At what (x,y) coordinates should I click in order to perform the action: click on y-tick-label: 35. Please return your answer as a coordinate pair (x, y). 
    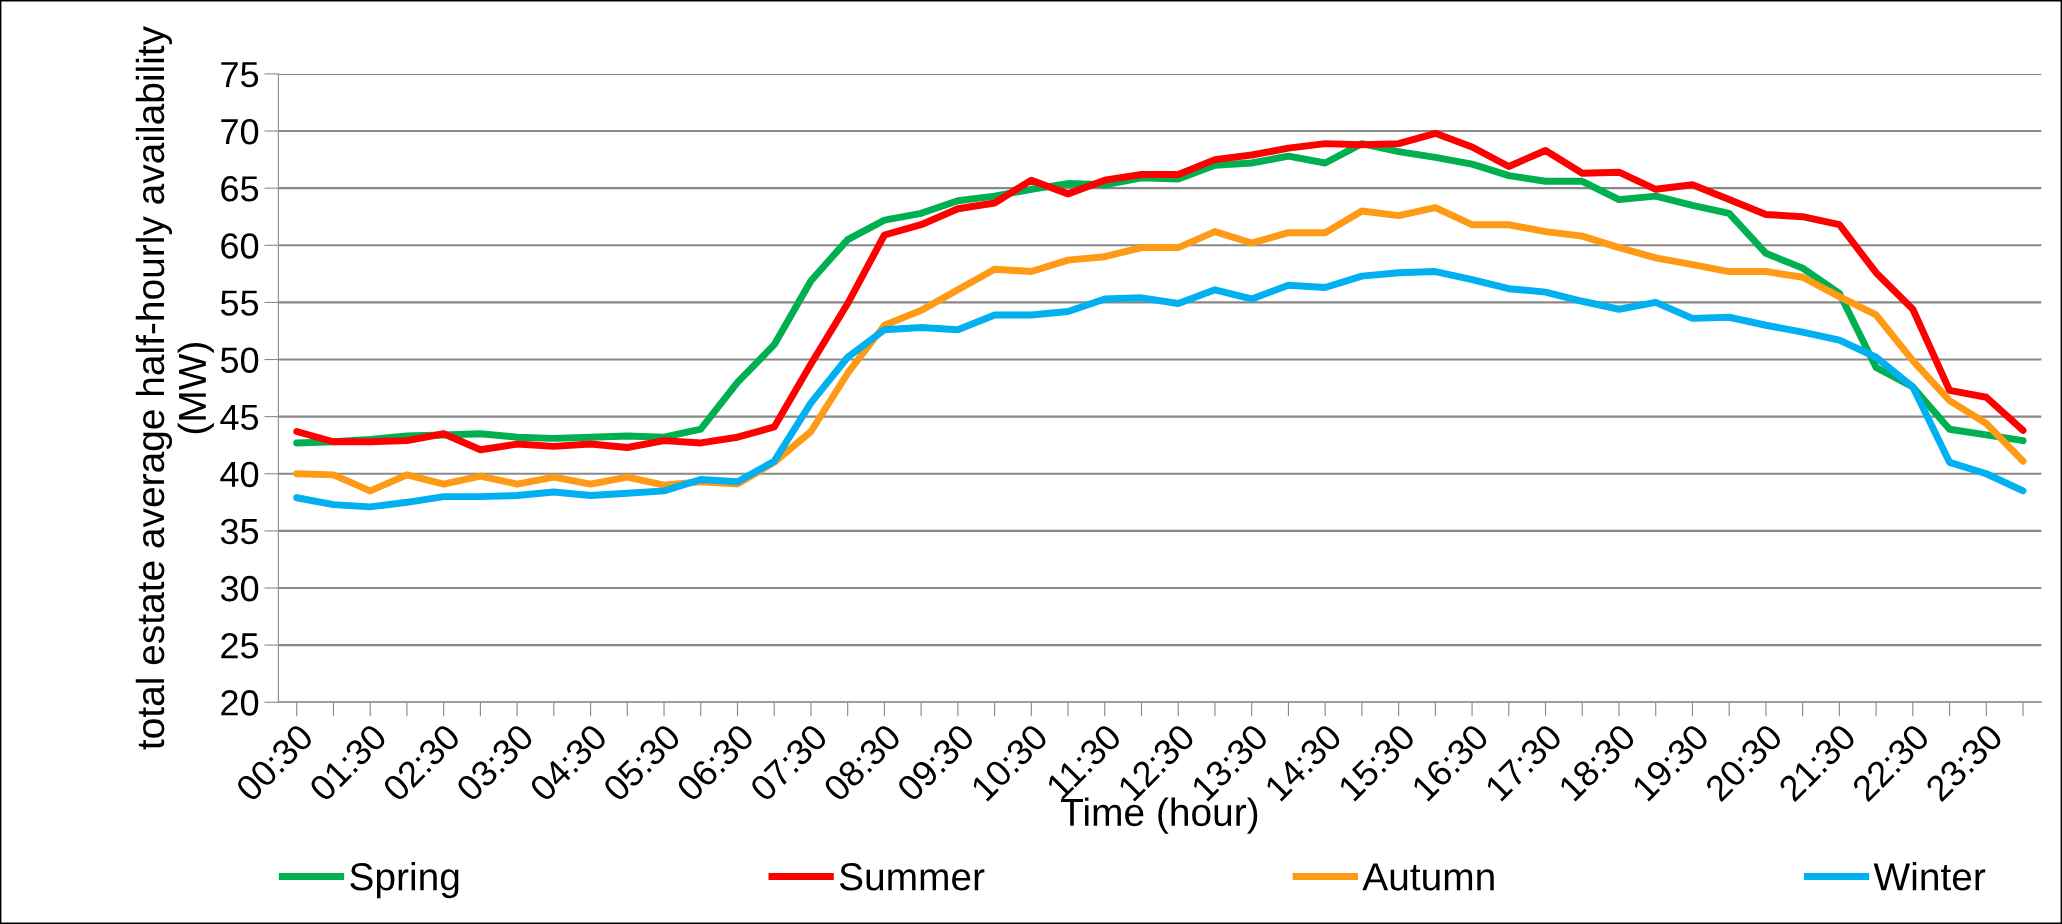
    Looking at the image, I should click on (239, 531).